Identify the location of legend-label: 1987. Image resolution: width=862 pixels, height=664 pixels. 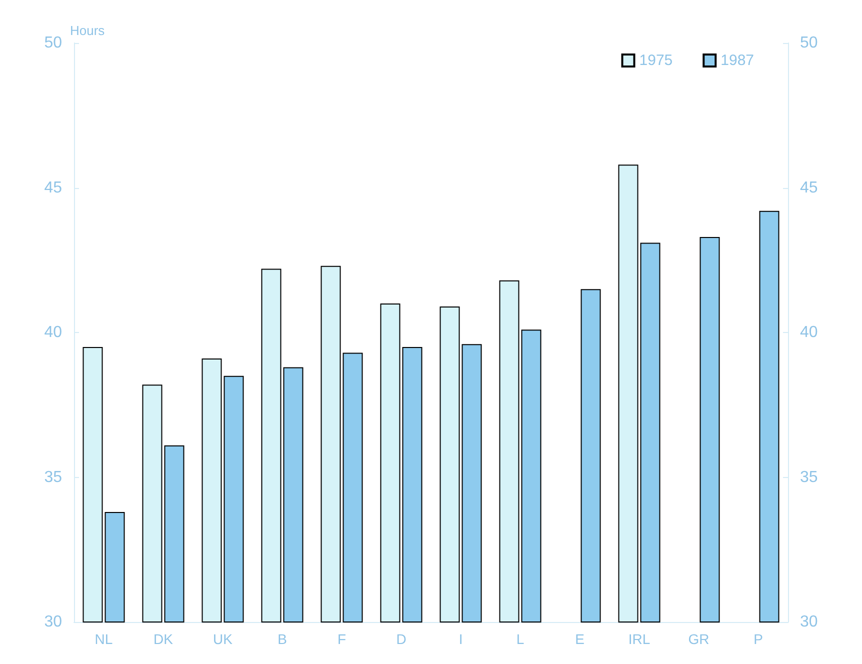
(737, 60).